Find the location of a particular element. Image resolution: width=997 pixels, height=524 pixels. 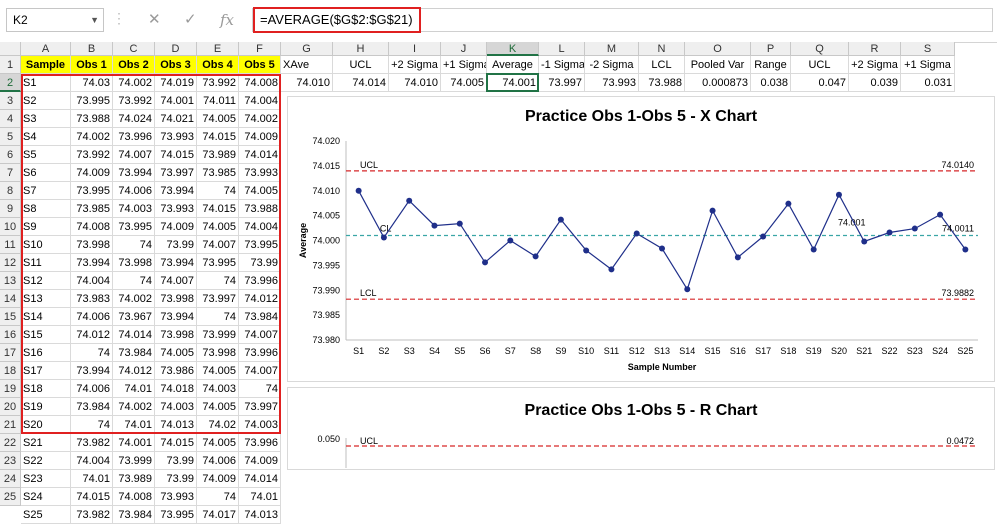

insert-function-icon: fx is located at coordinates (227, 20).